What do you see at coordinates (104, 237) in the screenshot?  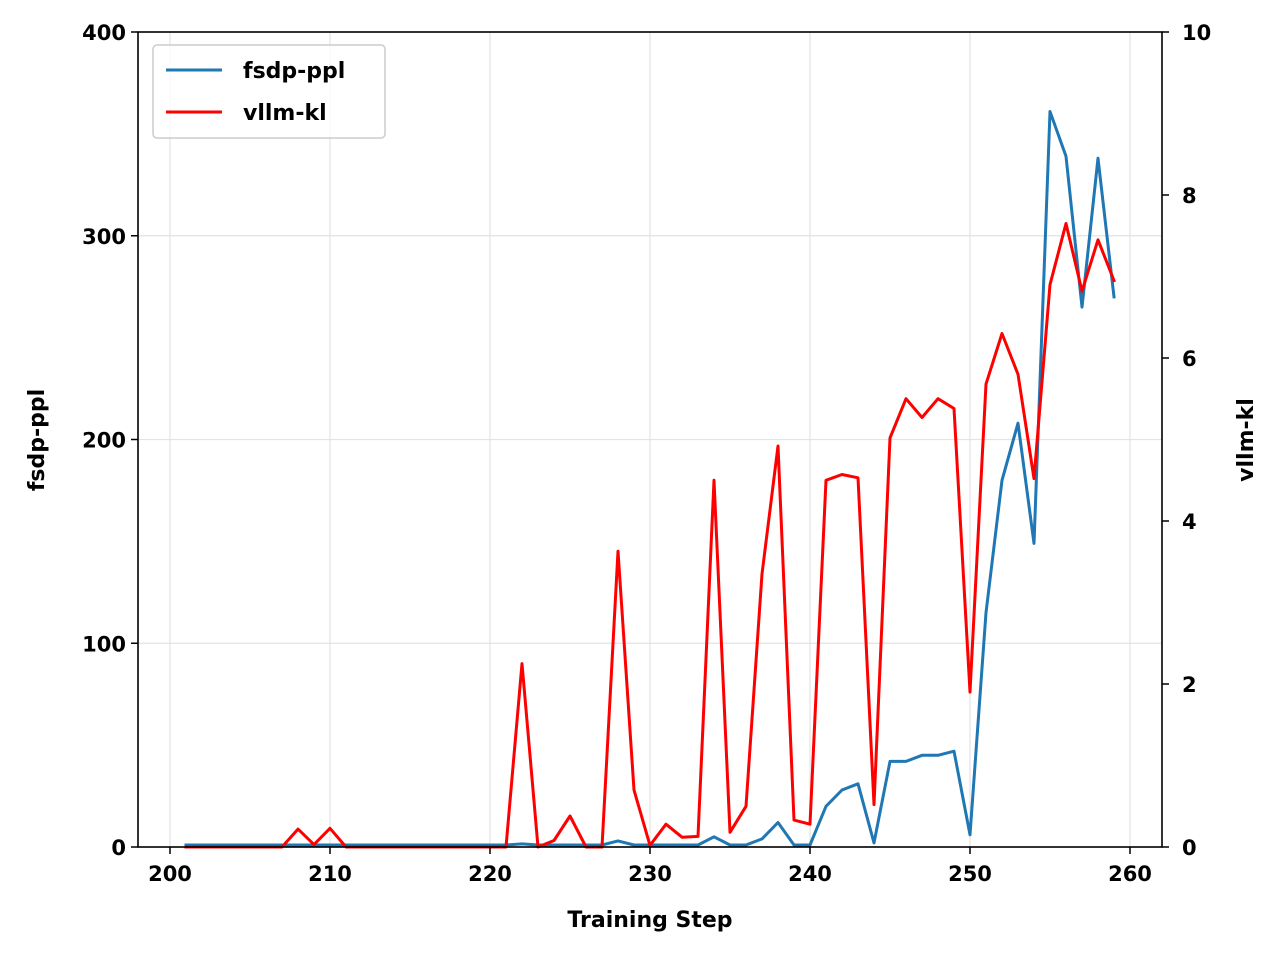 I see `y-tick-label: 300` at bounding box center [104, 237].